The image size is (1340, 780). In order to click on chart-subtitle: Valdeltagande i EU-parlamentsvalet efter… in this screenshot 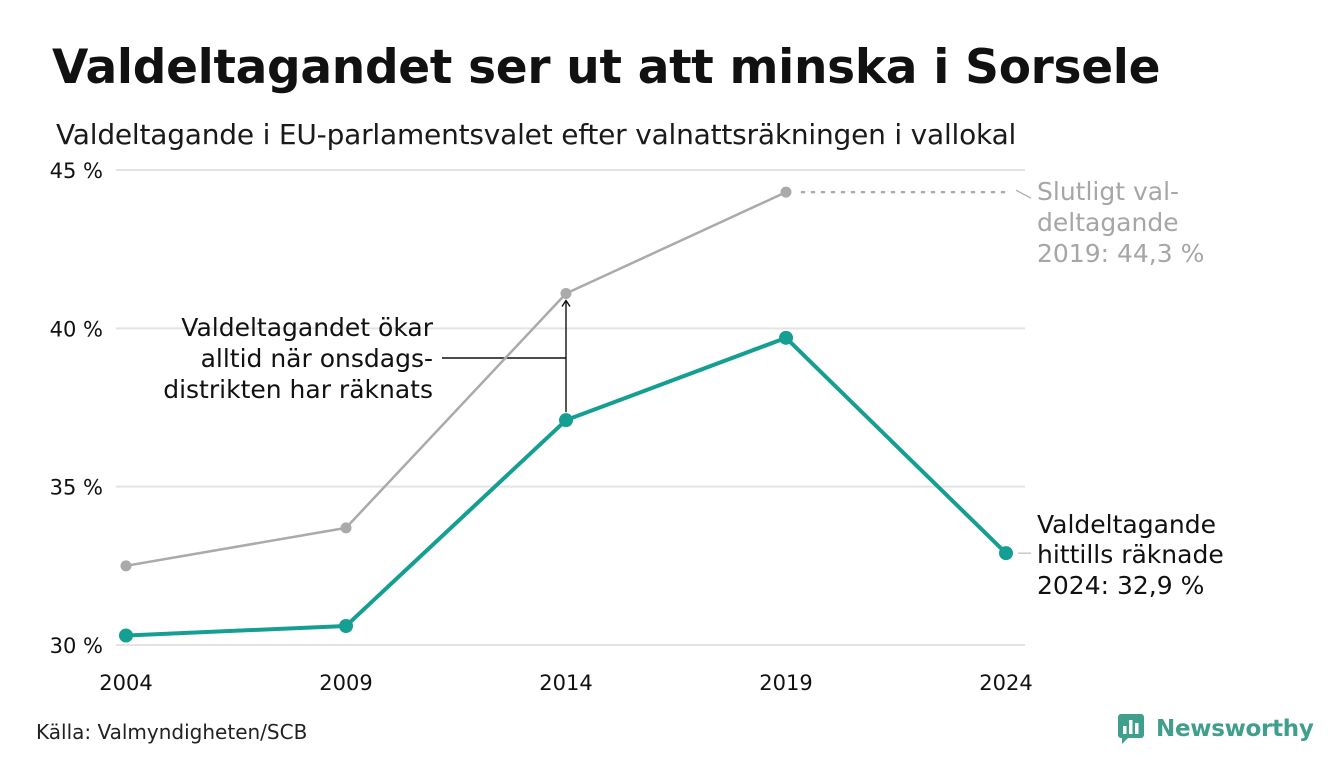, I will do `click(536, 134)`.